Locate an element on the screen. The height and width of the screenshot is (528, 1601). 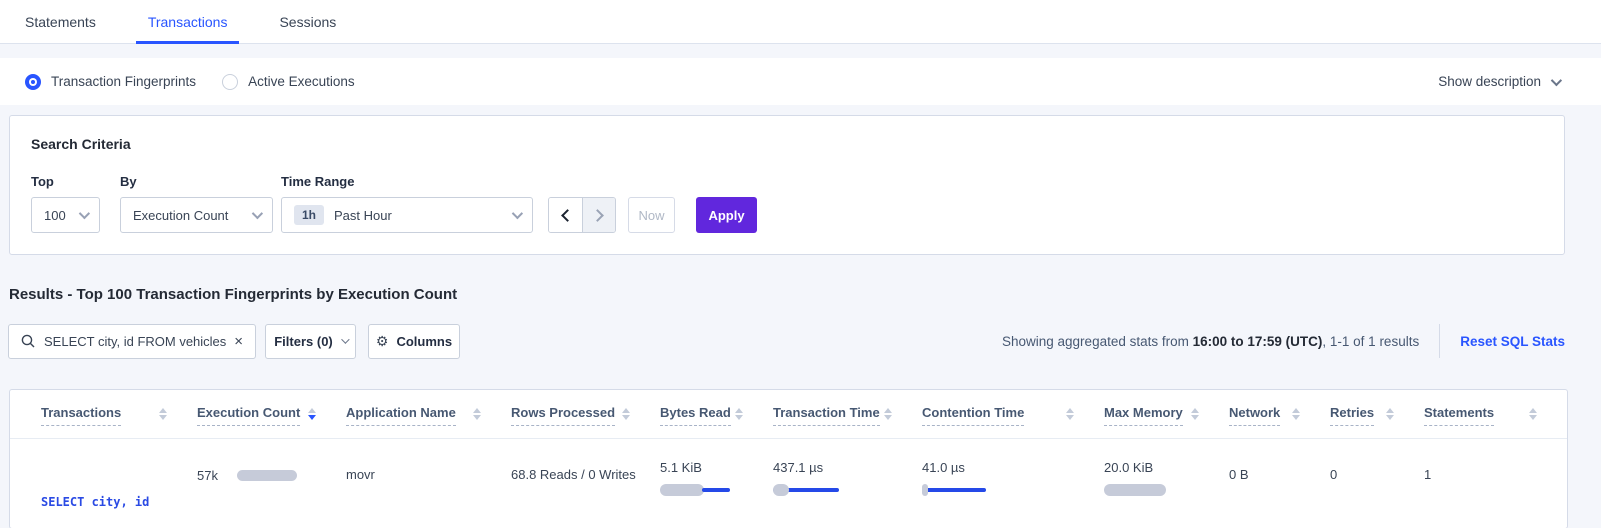
transaction-fingerprint-link: SELECT city, id FROM vehicles is located at coordinates (95, 502).